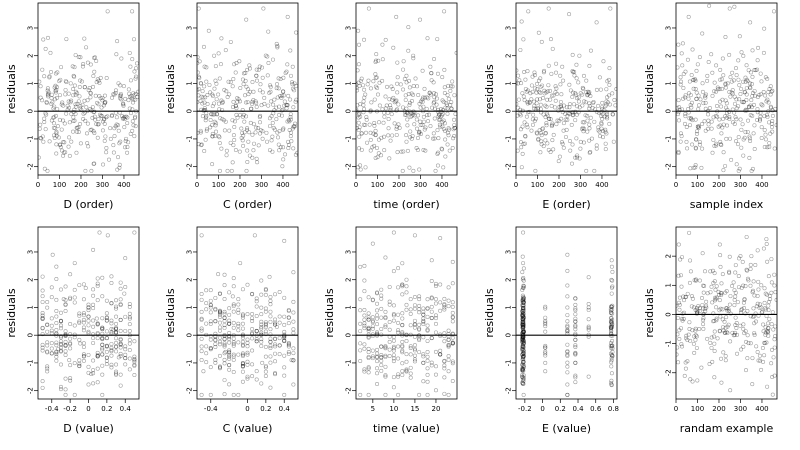 Image resolution: width=800 pixels, height=450 pixels. Describe the element at coordinates (508, 55) in the screenshot. I see `y-tick-label: 2` at that location.